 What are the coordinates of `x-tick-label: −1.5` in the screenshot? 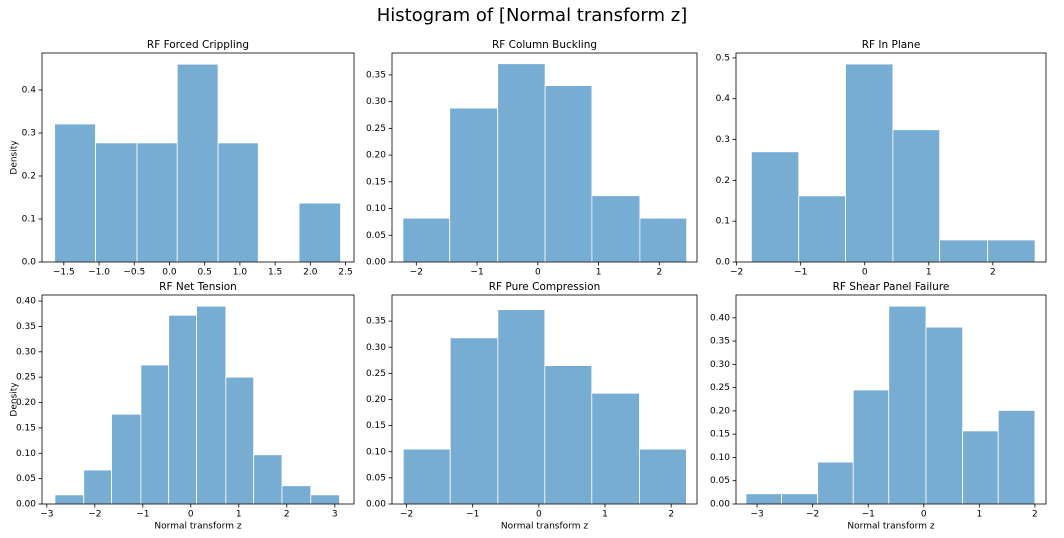 It's located at (64, 273).